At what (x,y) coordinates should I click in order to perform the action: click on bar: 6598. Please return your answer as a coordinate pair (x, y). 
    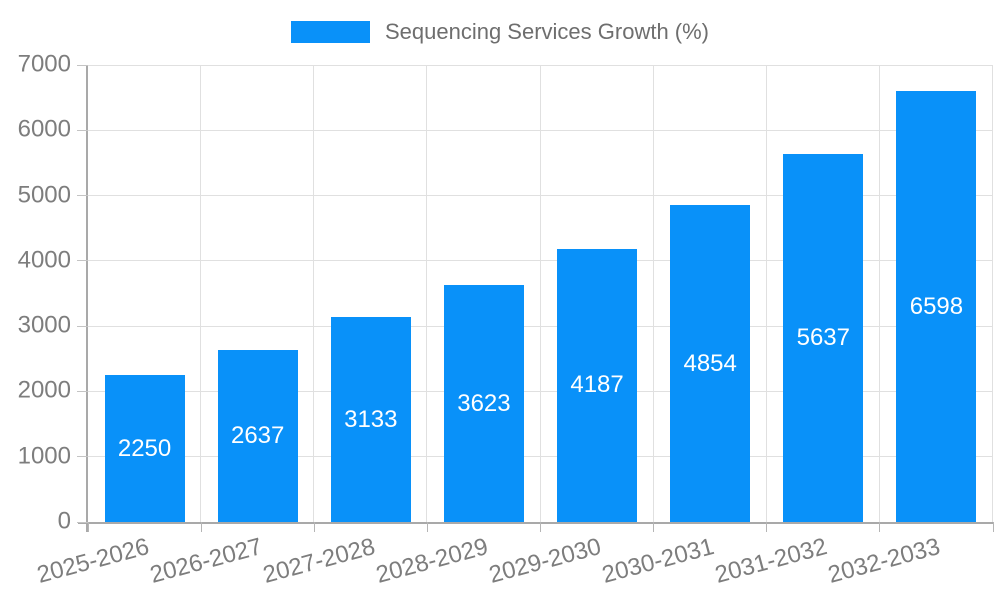
    Looking at the image, I should click on (936, 306).